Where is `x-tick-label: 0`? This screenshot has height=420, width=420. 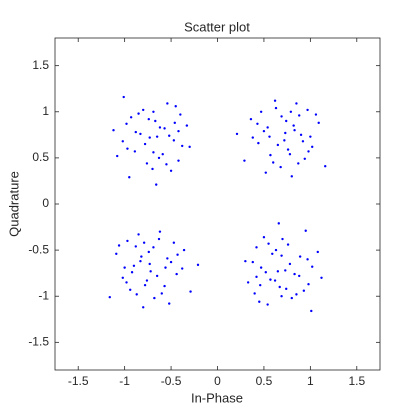
x-tick-label: 0 is located at coordinates (217, 381).